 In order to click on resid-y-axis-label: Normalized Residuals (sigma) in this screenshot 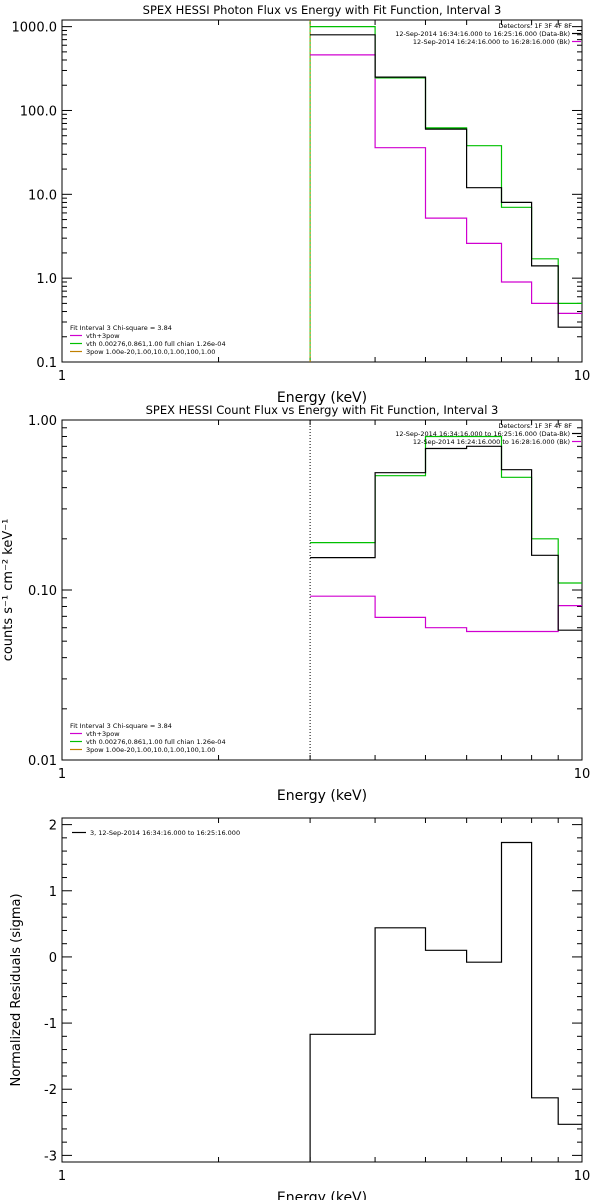, I will do `click(16, 989)`.